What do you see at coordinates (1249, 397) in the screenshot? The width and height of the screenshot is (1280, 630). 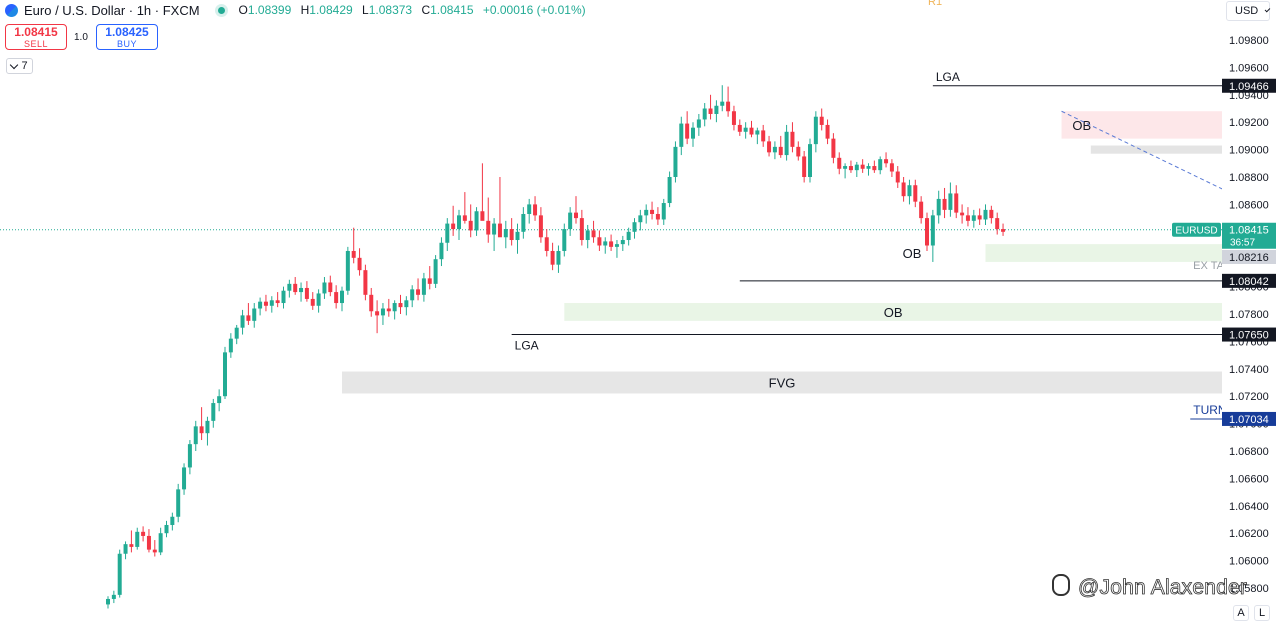 I see `y-tick-label: 1.07200` at bounding box center [1249, 397].